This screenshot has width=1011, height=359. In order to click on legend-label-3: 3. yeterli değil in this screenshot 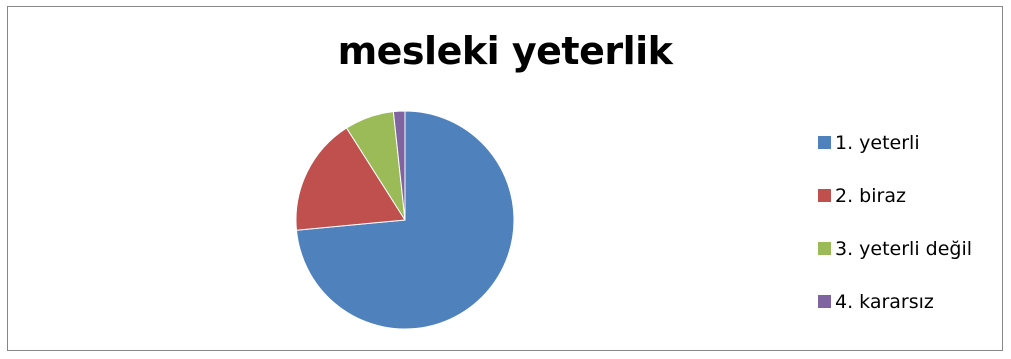, I will do `click(904, 249)`.